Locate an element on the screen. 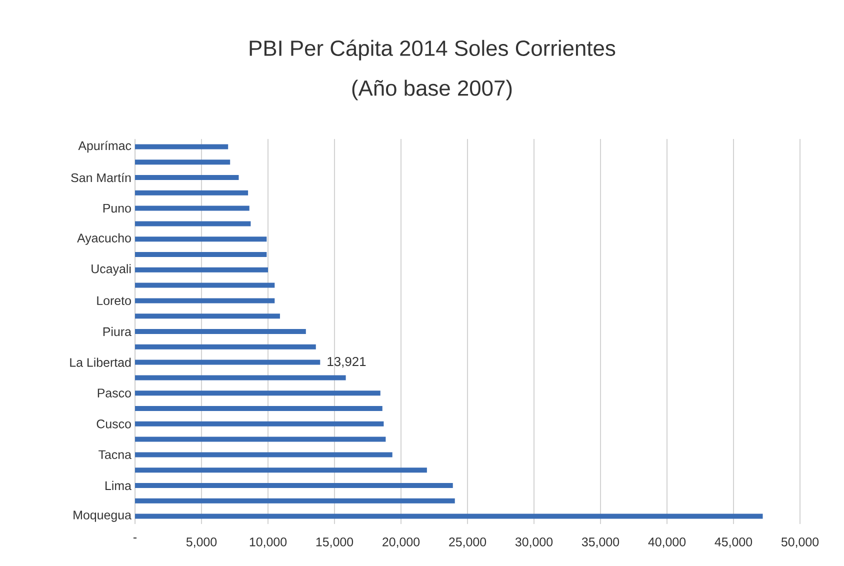 This screenshot has height=566, width=844. x-tick-label: 5,000 is located at coordinates (201, 543).